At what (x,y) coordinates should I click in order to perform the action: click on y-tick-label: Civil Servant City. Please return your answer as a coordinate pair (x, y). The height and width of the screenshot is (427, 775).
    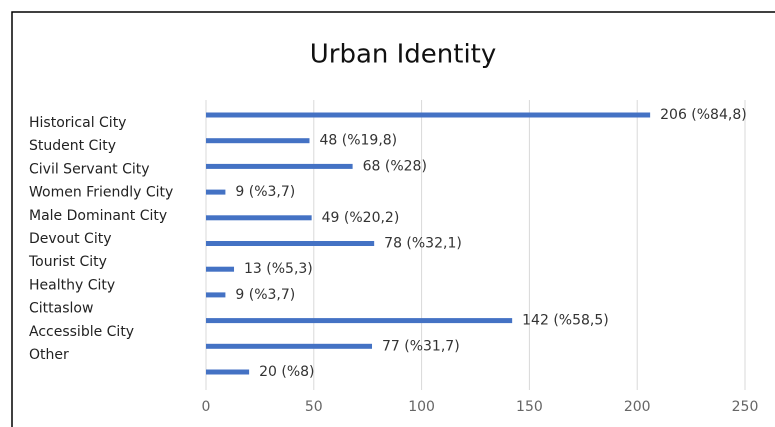
    Looking at the image, I should click on (89, 169).